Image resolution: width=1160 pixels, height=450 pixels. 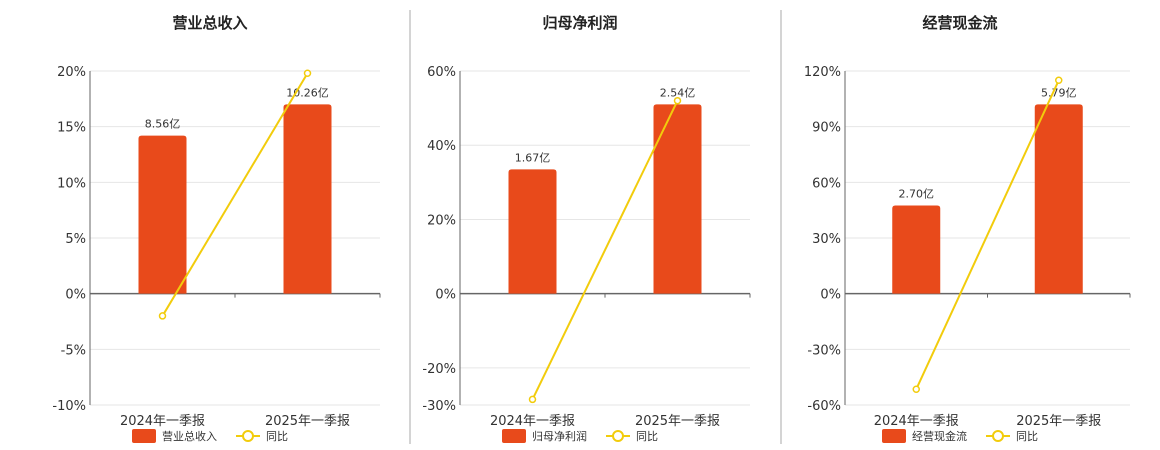 I want to click on y-tick-label: 5%, so click(x=75, y=239).